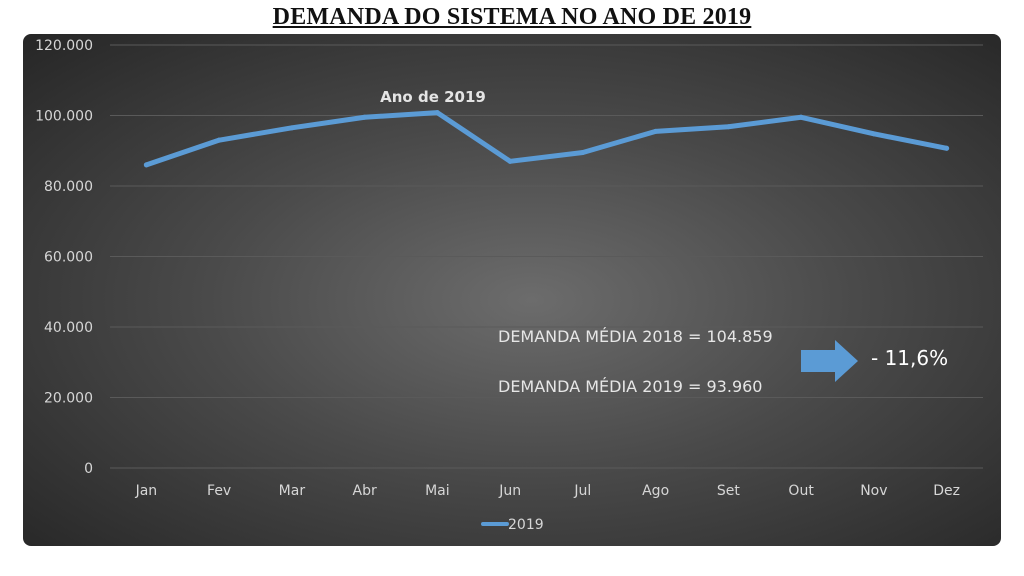 This screenshot has width=1024, height=576. What do you see at coordinates (526, 525) in the screenshot?
I see `legend-label: 2019` at bounding box center [526, 525].